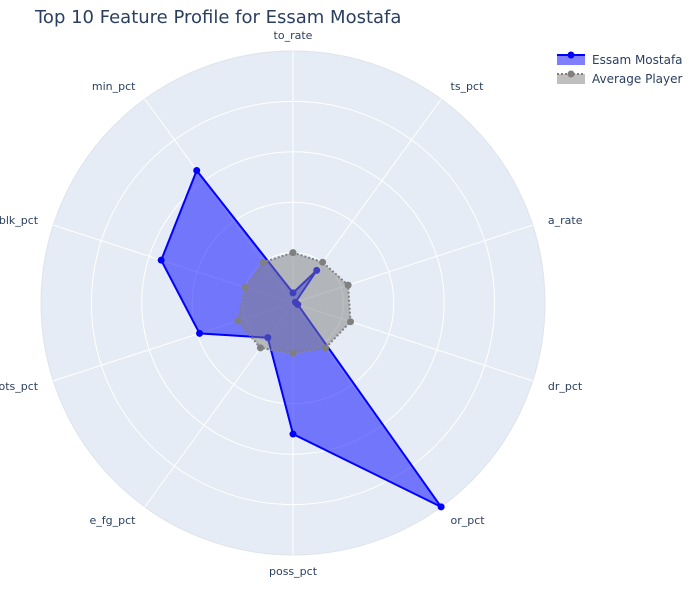 The height and width of the screenshot is (600, 700). Describe the element at coordinates (293, 434) in the screenshot. I see `point-essam-mostafa-poss-pct` at that location.